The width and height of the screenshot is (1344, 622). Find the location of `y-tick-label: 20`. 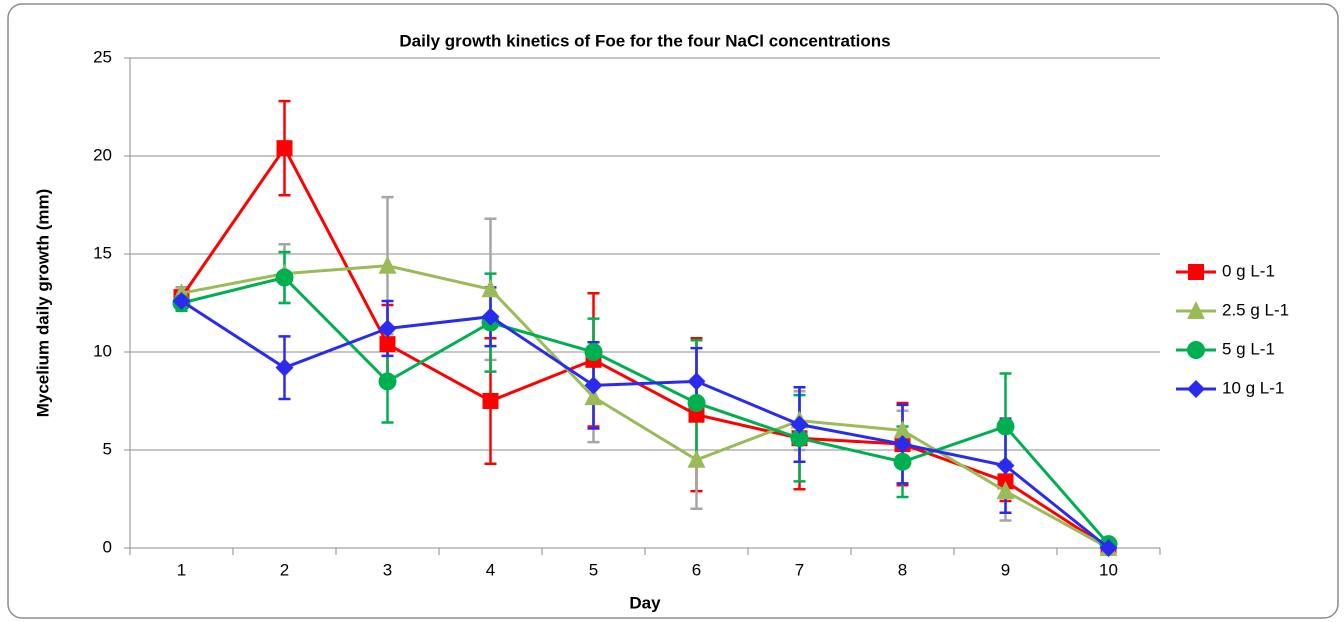

y-tick-label: 20 is located at coordinates (102, 154).